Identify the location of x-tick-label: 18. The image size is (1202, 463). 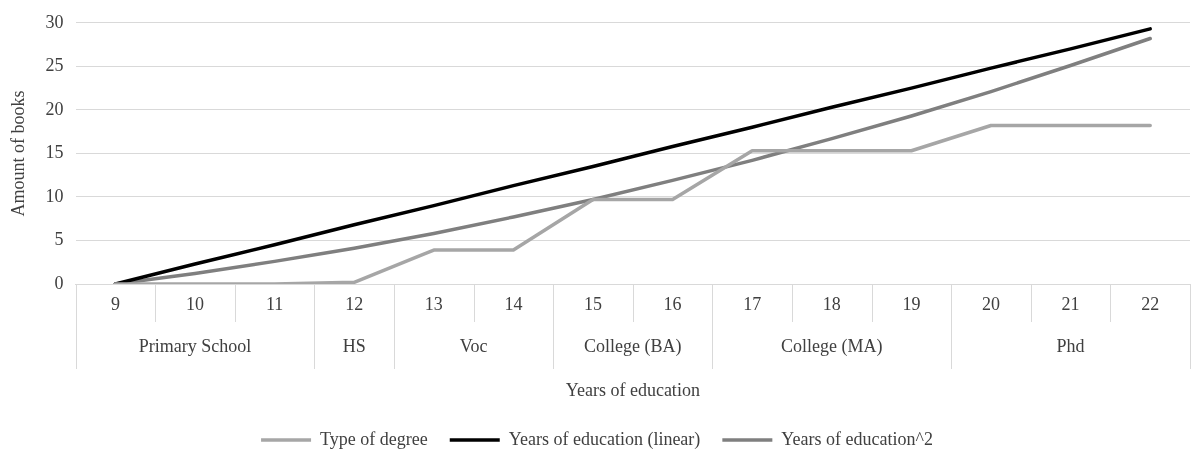
(831, 303).